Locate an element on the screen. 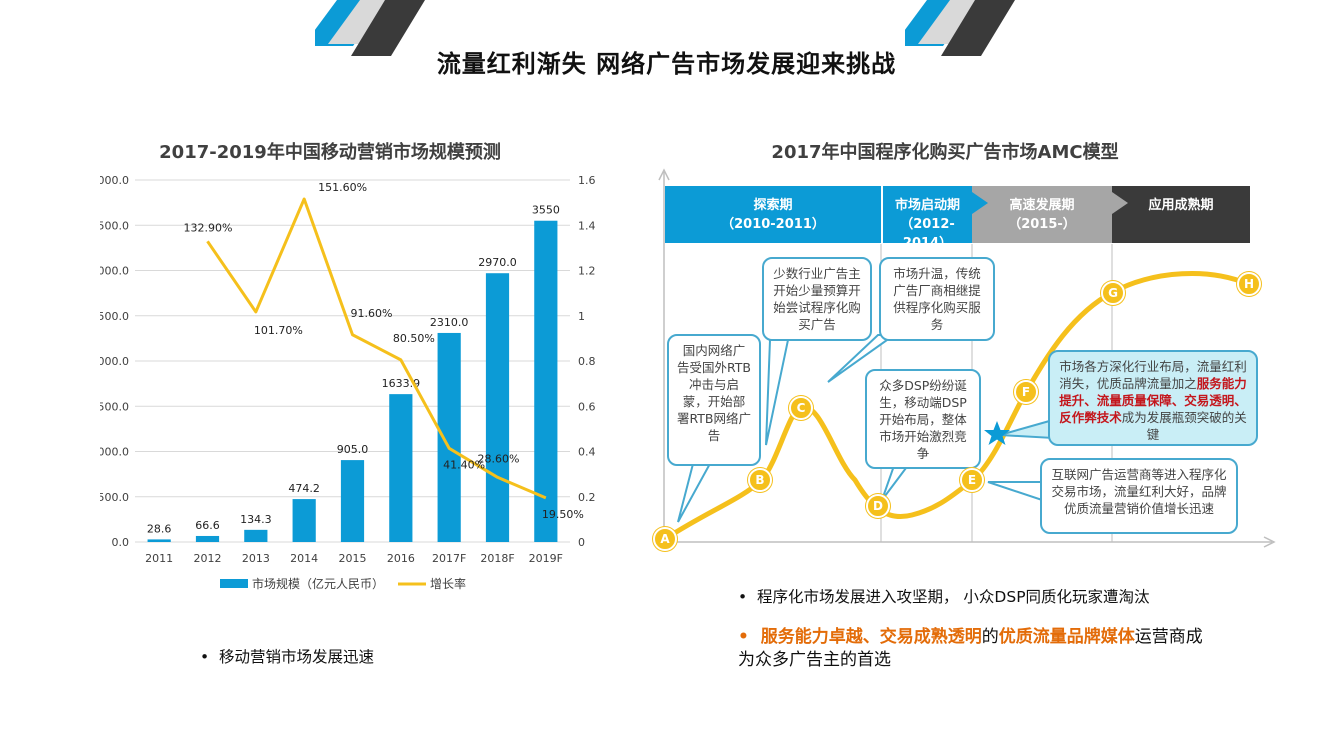  right-bullet-2-p1: 服务能力卓越 is located at coordinates (811, 637).